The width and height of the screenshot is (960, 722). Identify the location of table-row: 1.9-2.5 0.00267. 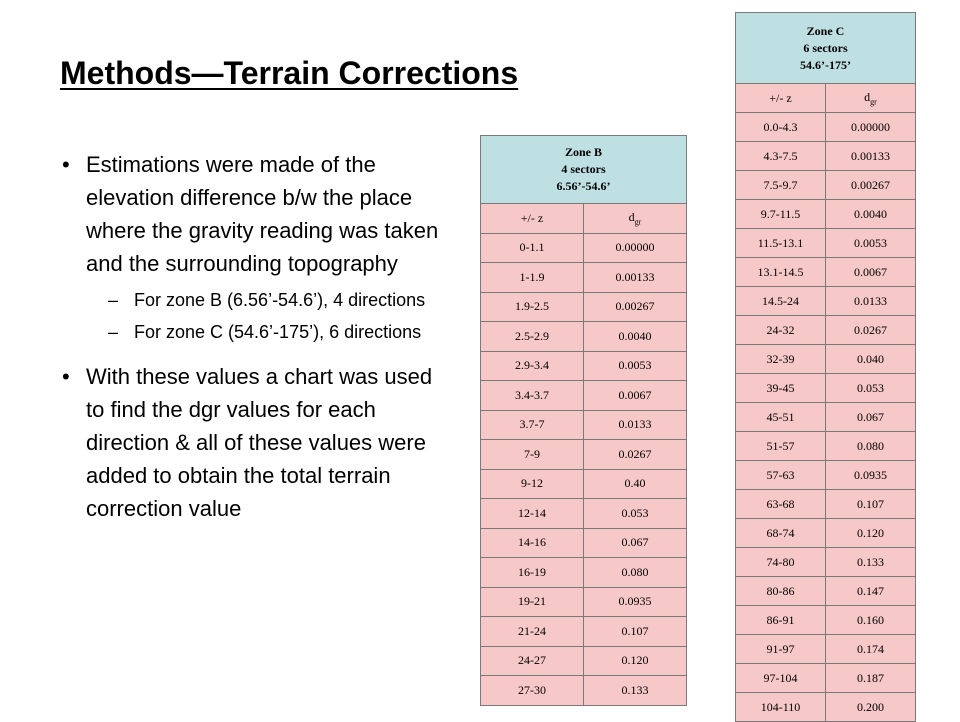
(583, 306).